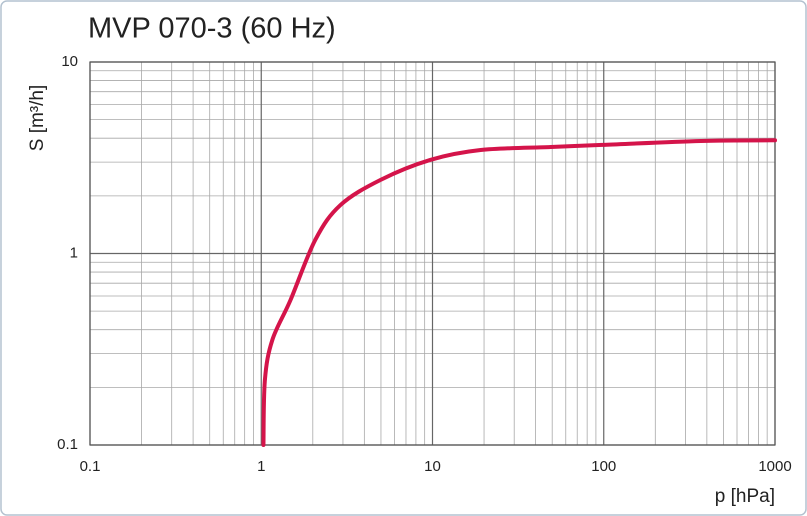 The image size is (807, 516). What do you see at coordinates (432, 466) in the screenshot?
I see `x-tick-label: 10` at bounding box center [432, 466].